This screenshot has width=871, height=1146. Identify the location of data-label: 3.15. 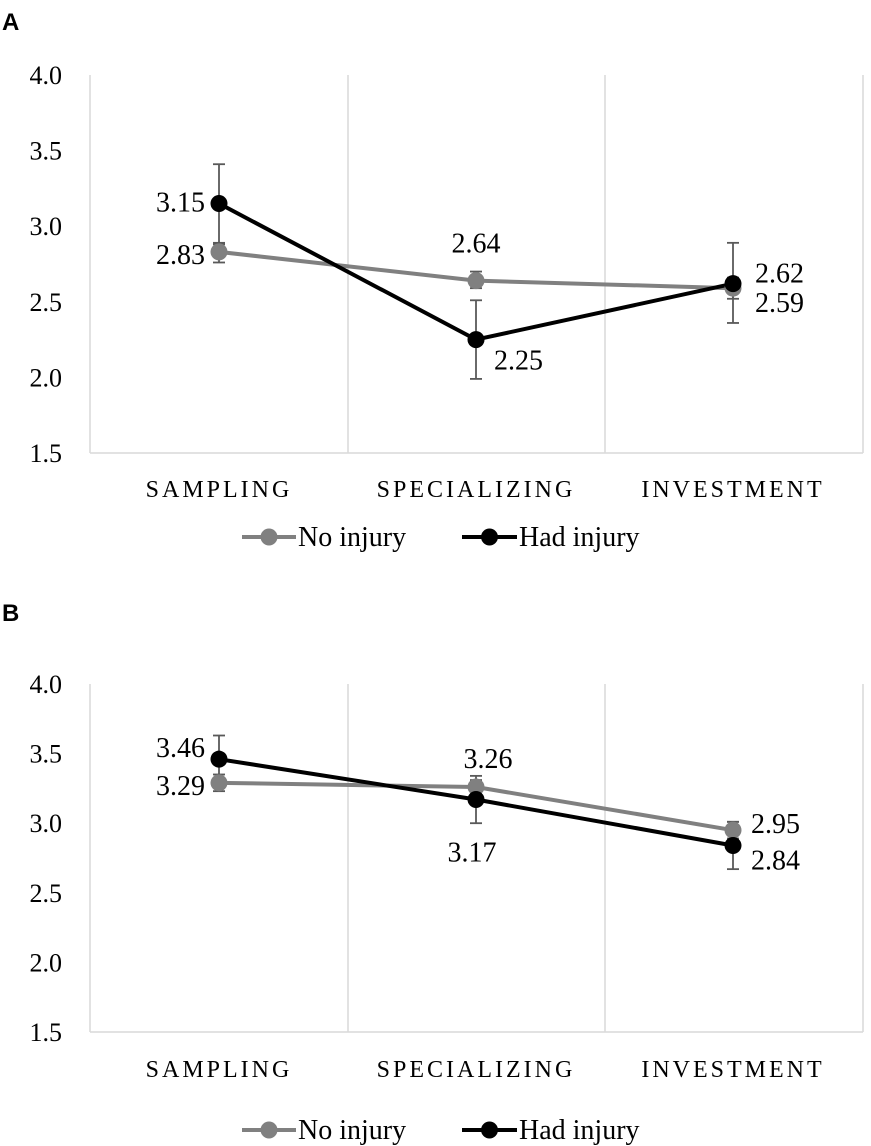
(180, 203).